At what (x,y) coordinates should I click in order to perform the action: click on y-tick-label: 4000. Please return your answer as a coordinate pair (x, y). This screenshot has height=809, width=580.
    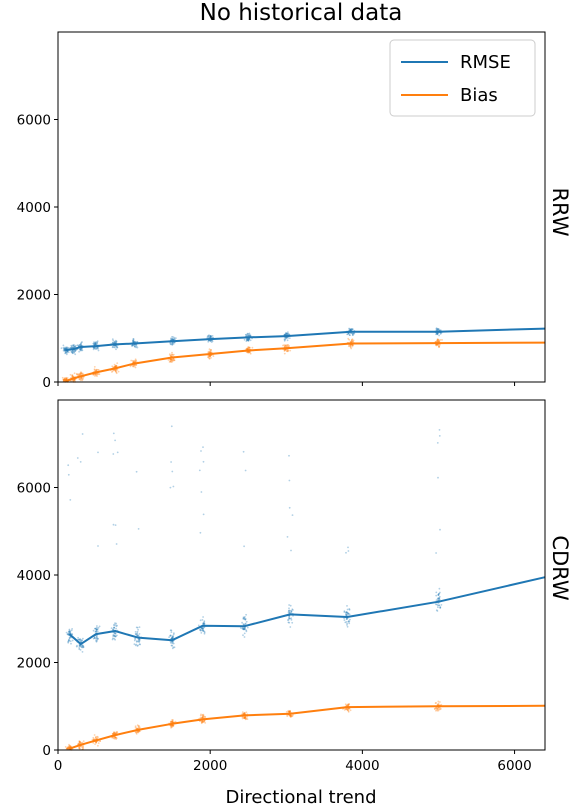
    Looking at the image, I should click on (34, 576).